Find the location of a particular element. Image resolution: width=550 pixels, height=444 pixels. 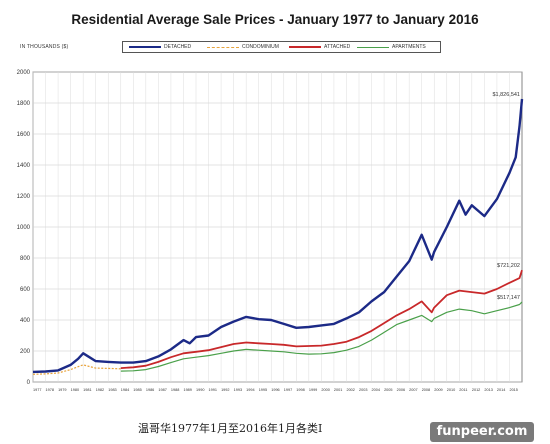

x-tick-label: 1988 is located at coordinates (175, 390).